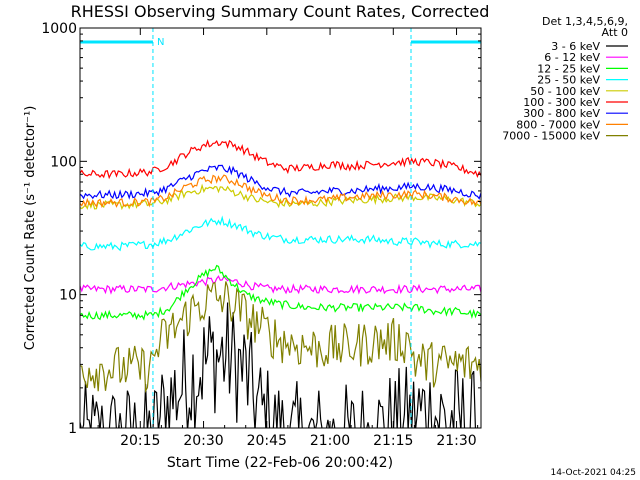  I want to click on y-tick-label-3: 1000, so click(59, 29).